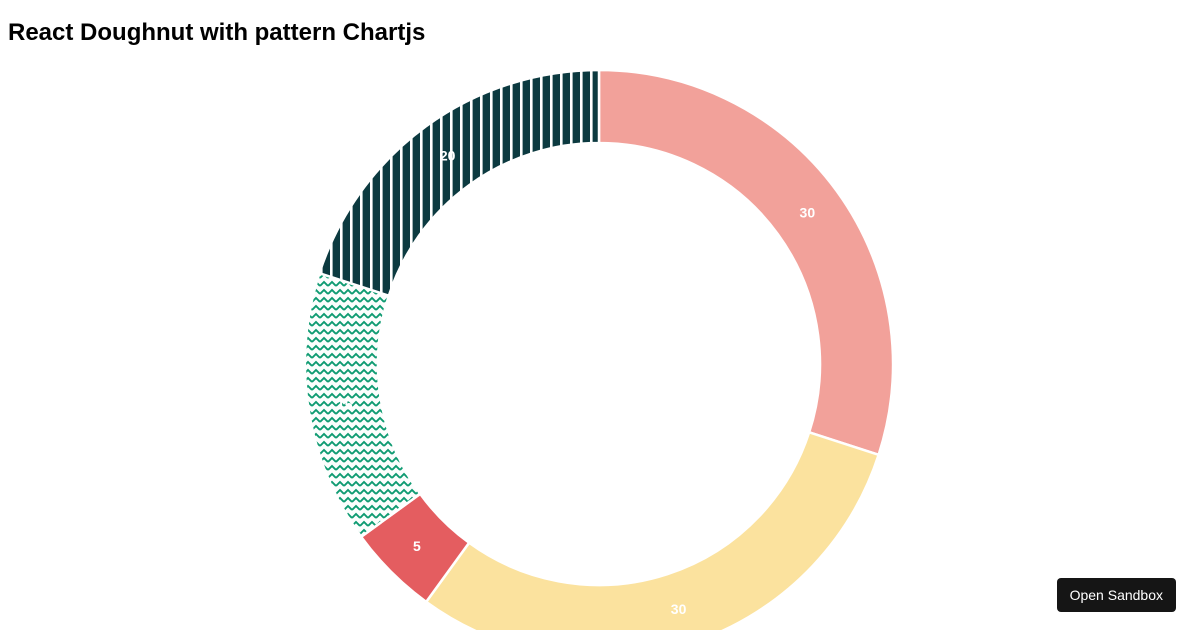  I want to click on page-title: React Doughnut with pattern Chartjs, so click(217, 32).